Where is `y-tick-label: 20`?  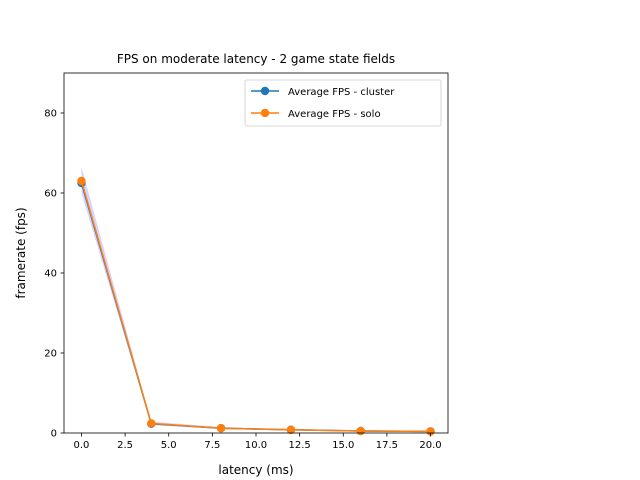
y-tick-label: 20 is located at coordinates (50, 354).